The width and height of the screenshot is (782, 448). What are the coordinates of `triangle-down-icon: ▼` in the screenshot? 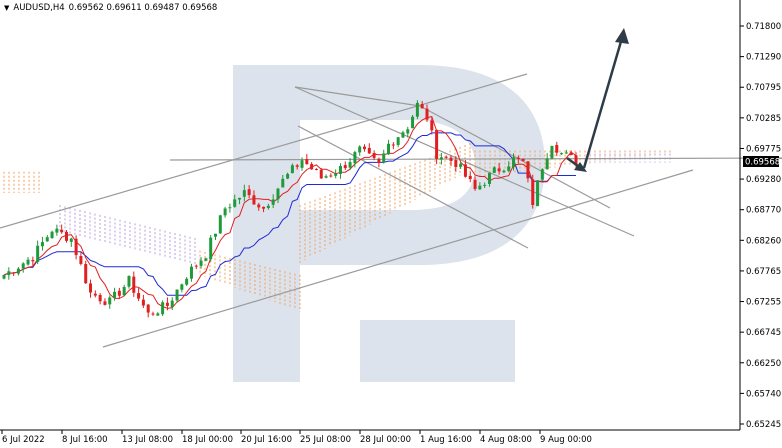 It's located at (7, 8).